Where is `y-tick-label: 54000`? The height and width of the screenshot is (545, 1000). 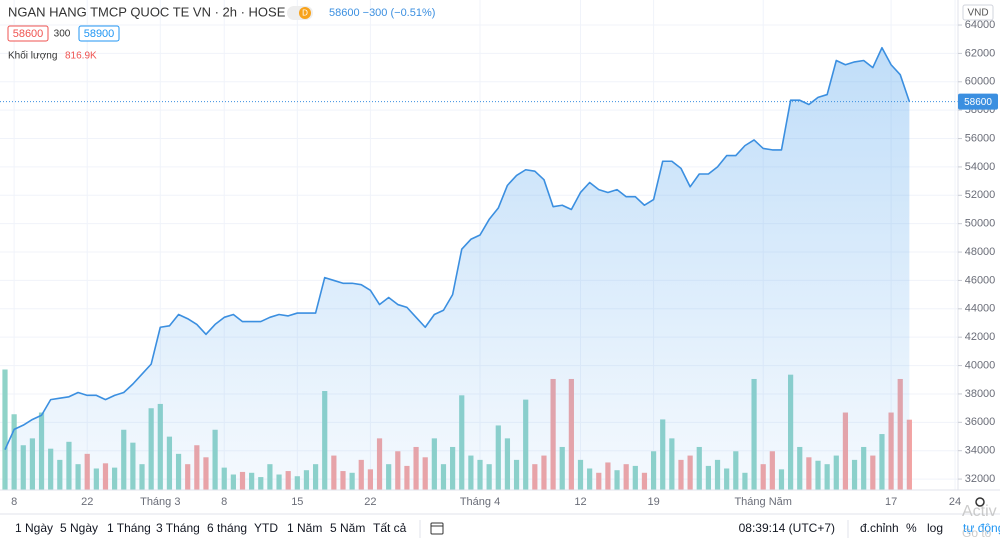 y-tick-label: 54000 is located at coordinates (980, 167).